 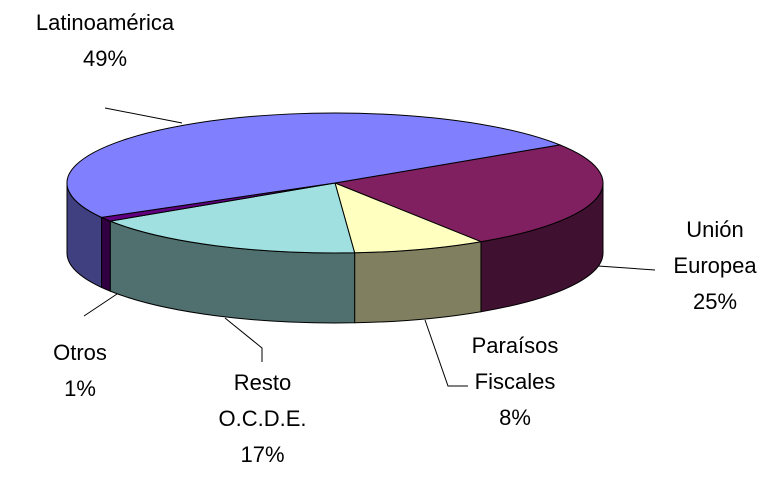 What do you see at coordinates (105, 58) in the screenshot?
I see `value-label: 49%` at bounding box center [105, 58].